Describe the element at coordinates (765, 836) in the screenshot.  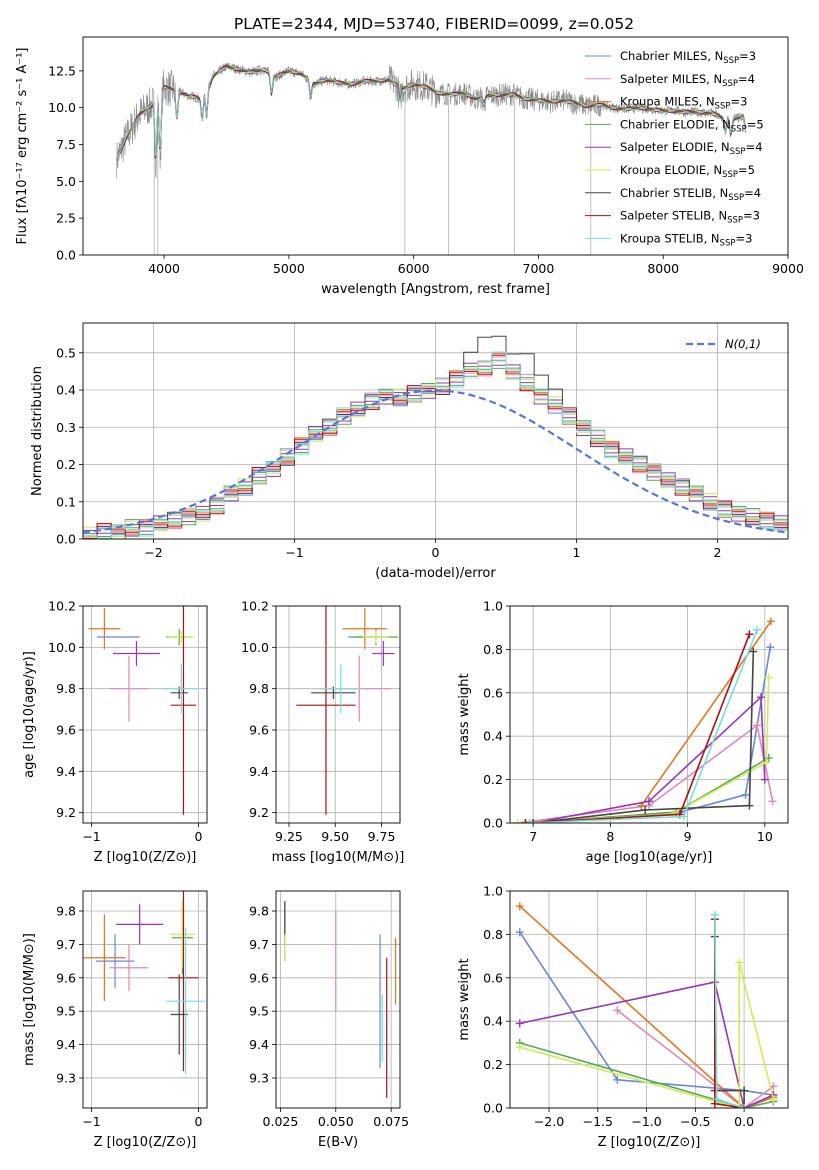
I see `x-tick-label: 10` at that location.